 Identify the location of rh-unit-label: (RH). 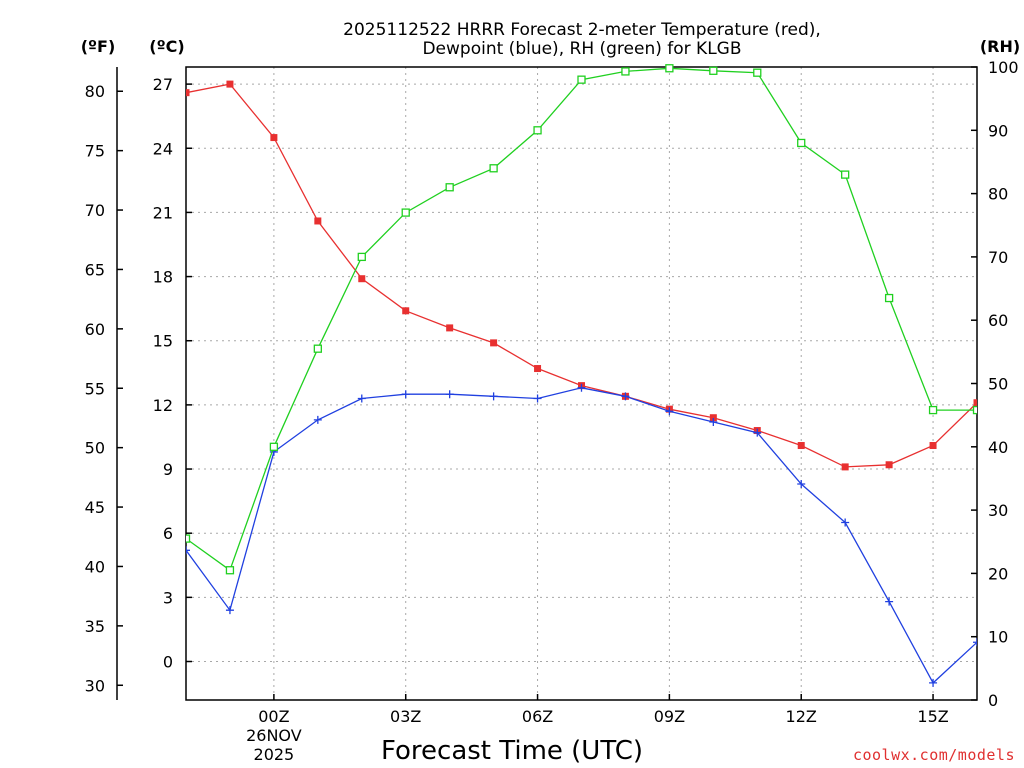
(1000, 46).